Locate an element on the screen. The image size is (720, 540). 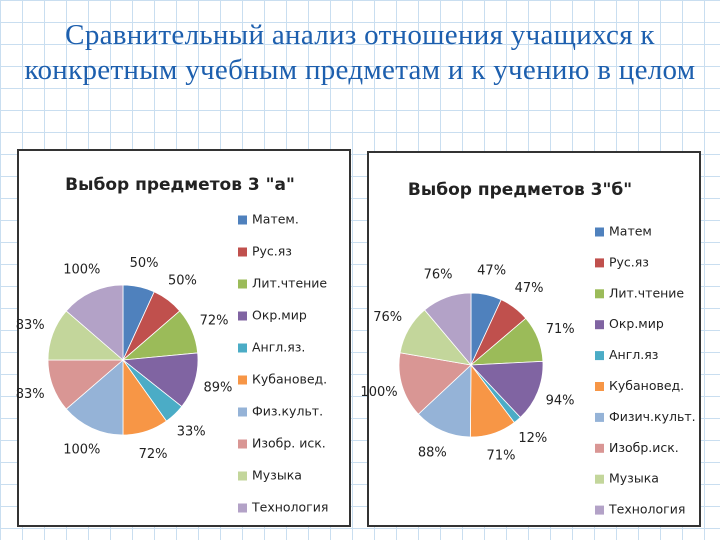
legend-label: Матем. is located at coordinates (275, 219).